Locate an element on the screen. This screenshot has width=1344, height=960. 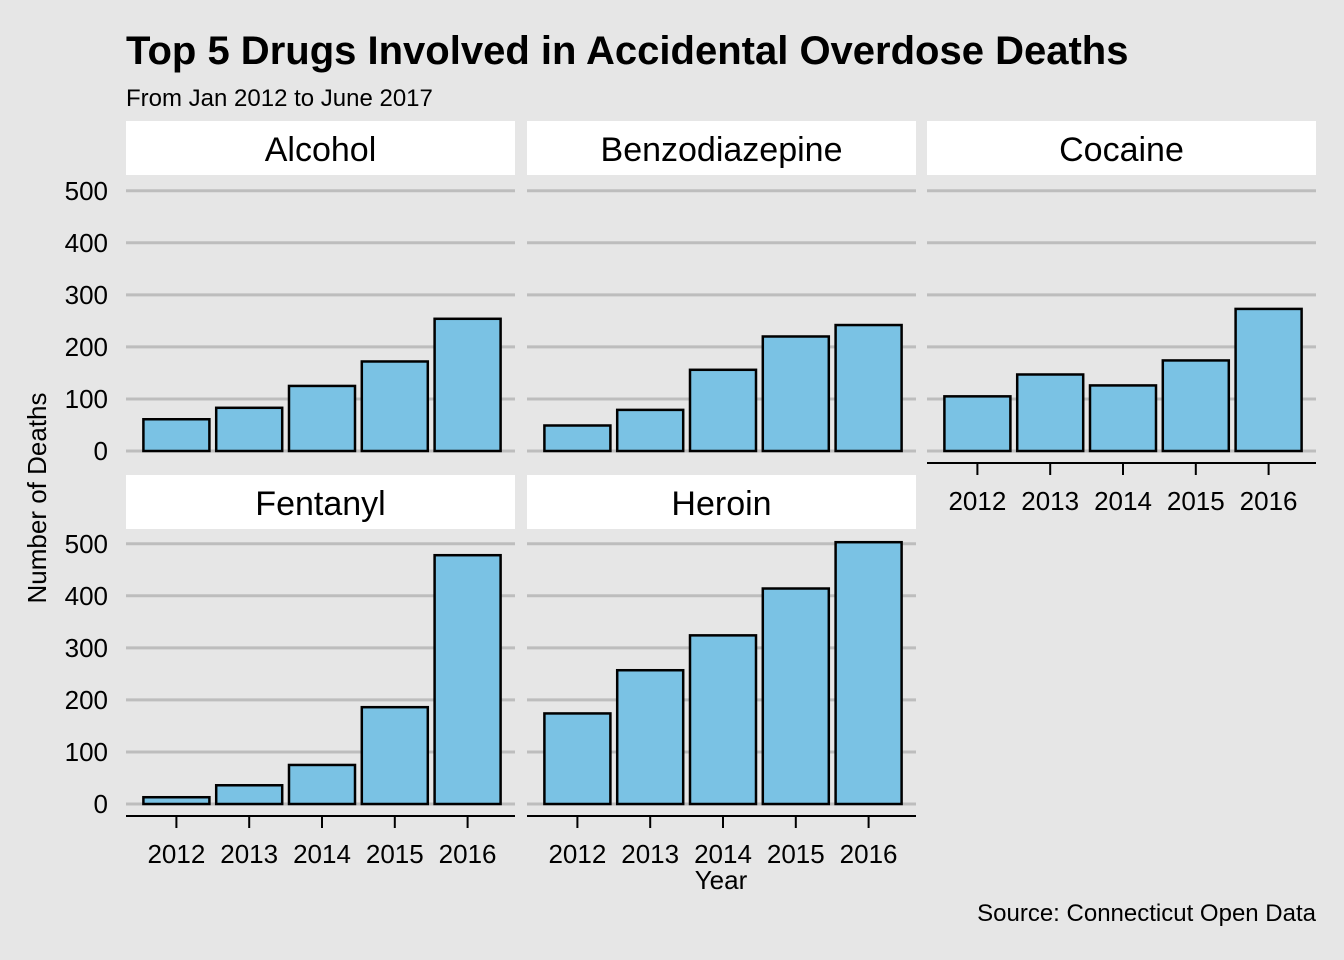
facet-cocaine: Cocaine 2012 2013 2014 2015 2016 is located at coordinates (1121, 318).